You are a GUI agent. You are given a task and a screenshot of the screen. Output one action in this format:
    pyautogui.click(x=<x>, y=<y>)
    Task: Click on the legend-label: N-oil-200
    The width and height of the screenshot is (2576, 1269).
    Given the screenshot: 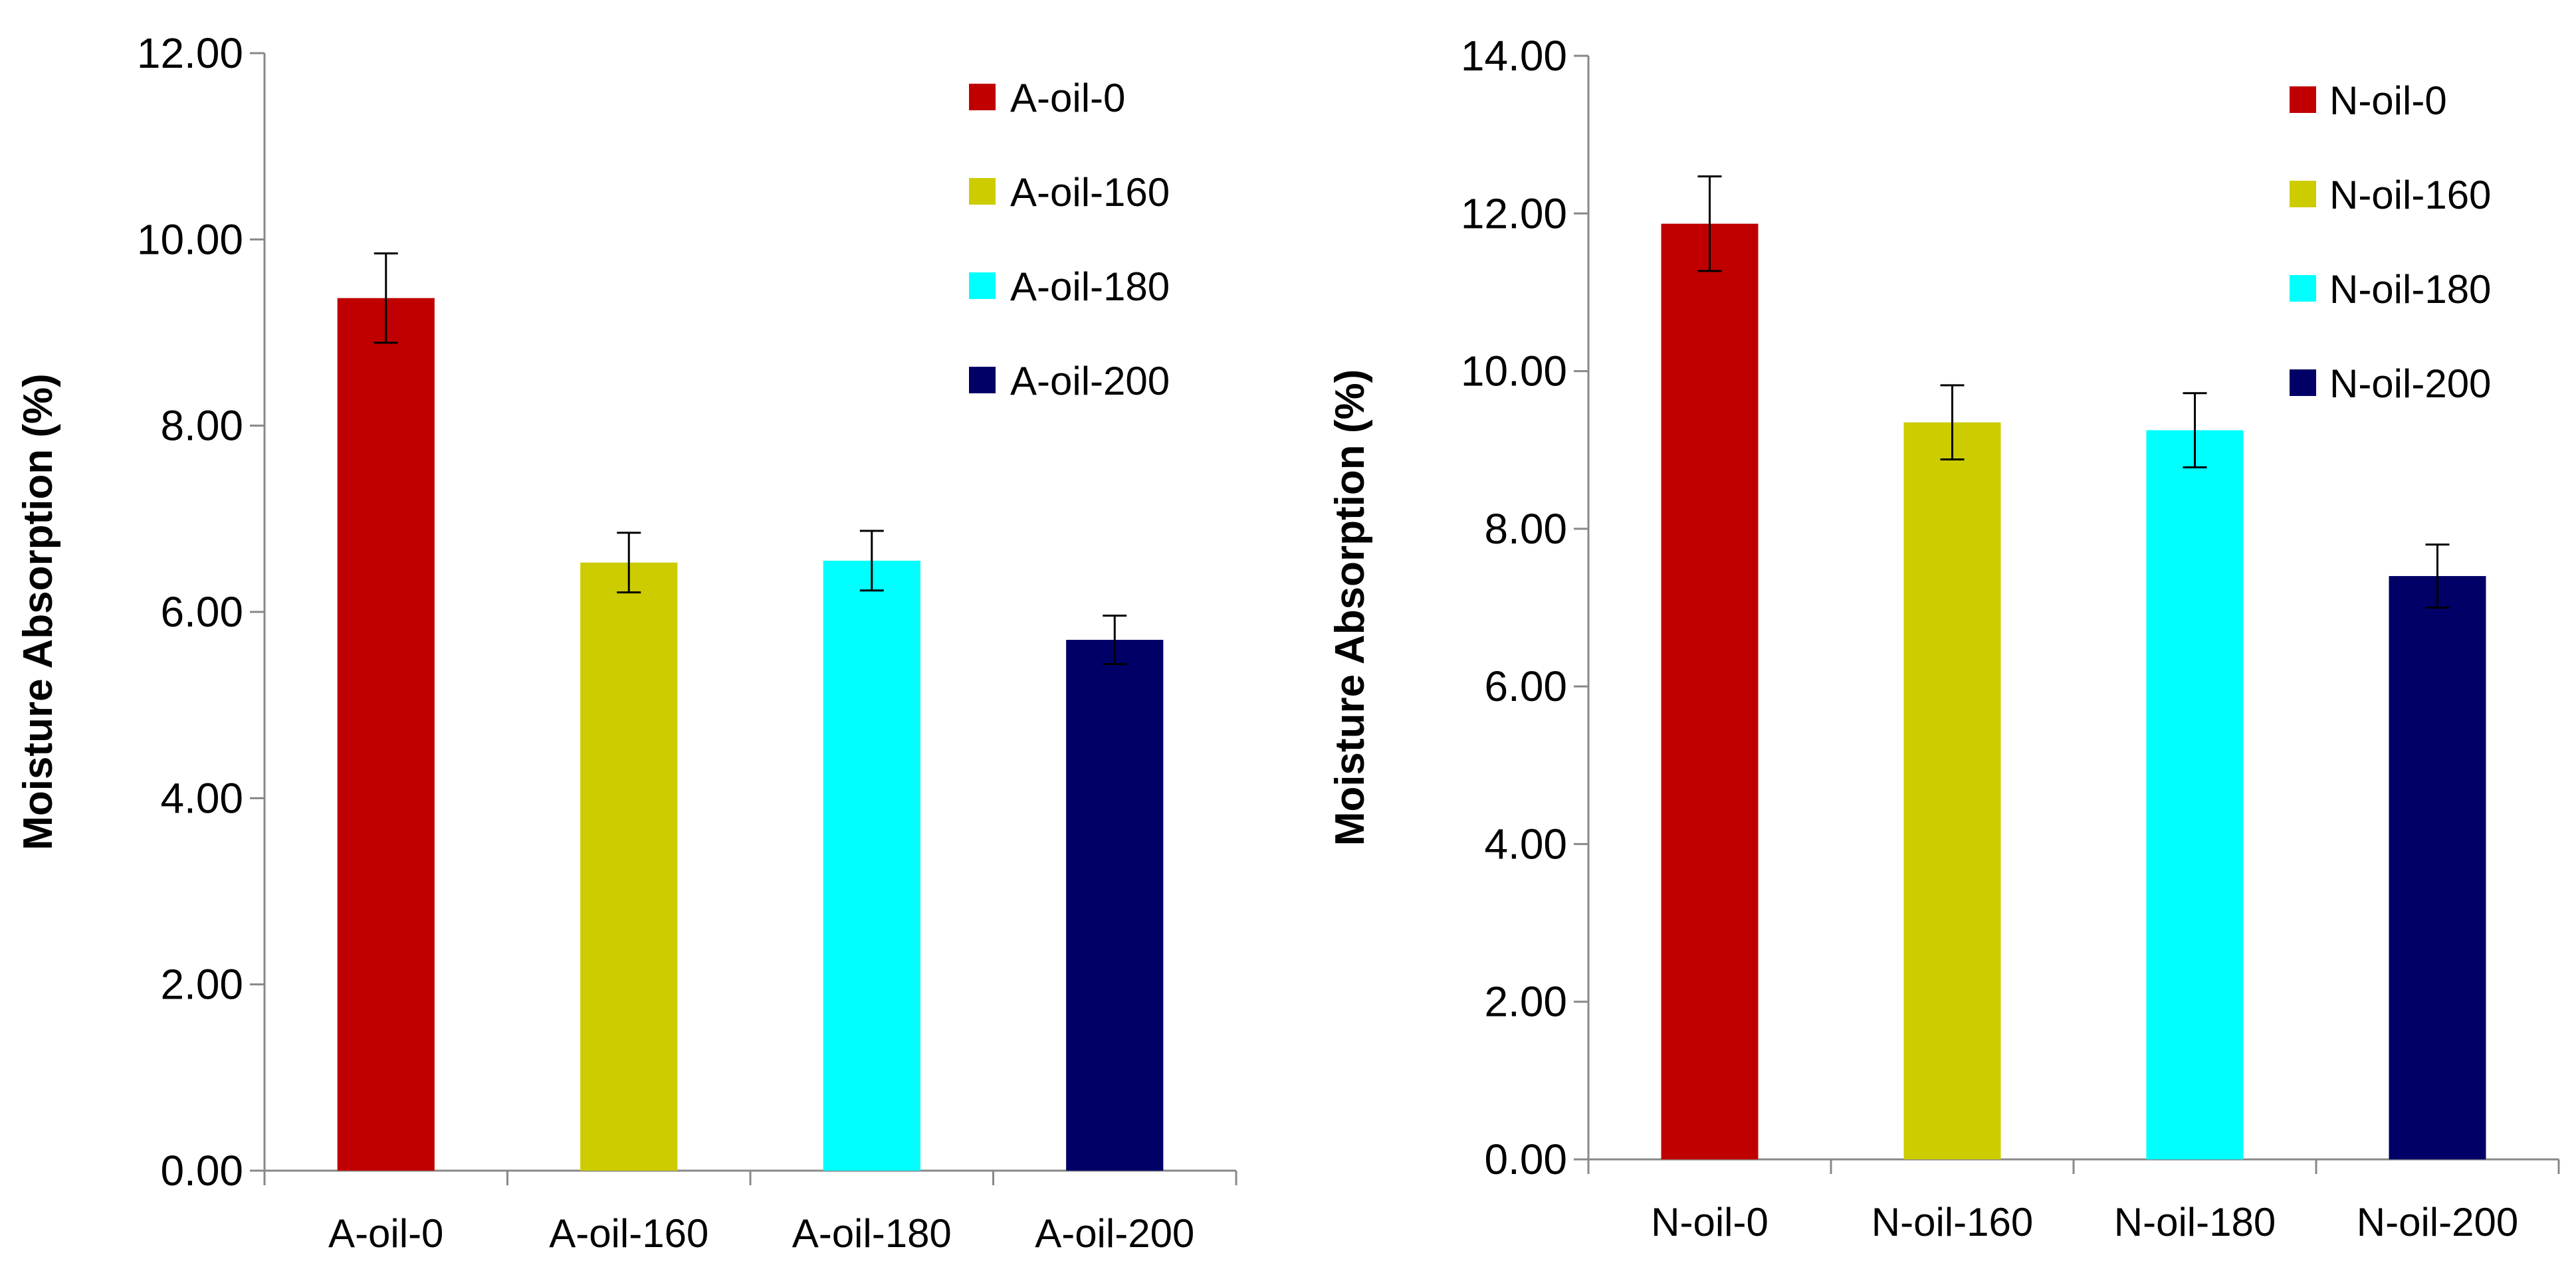 What is the action you would take?
    pyautogui.click(x=2410, y=383)
    